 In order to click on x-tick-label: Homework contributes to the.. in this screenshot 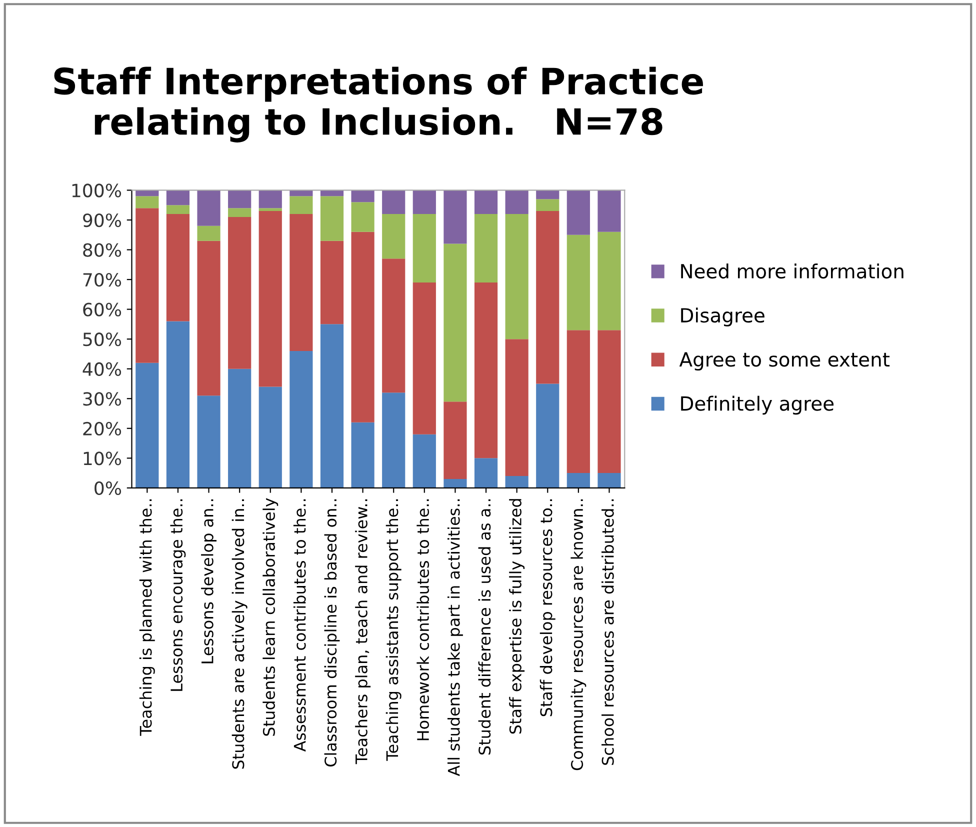, I will do `click(423, 619)`.